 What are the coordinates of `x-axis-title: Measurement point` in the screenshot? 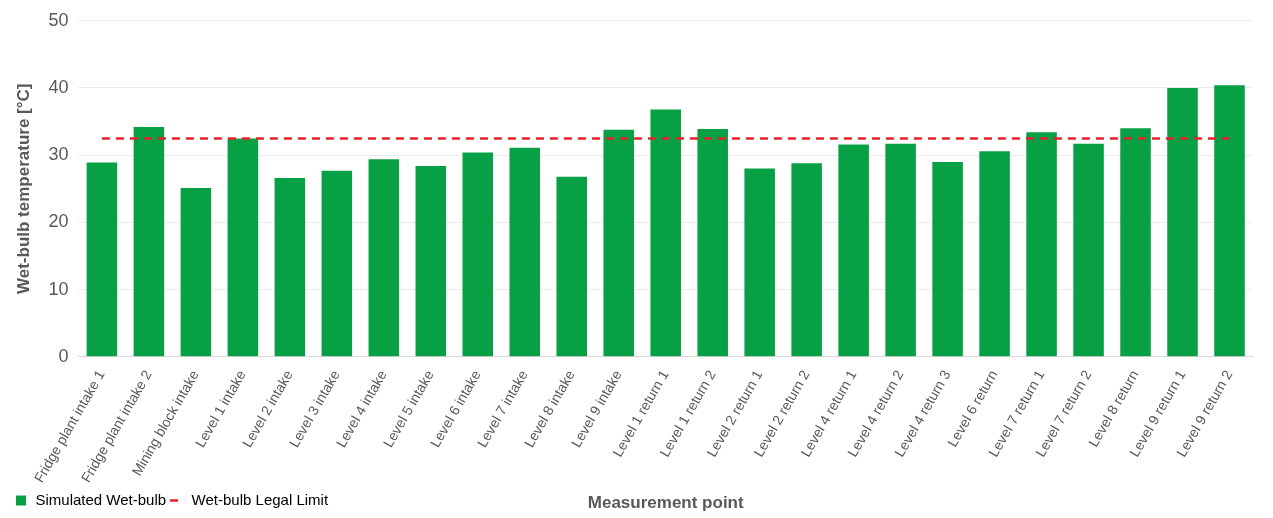 It's located at (665, 503).